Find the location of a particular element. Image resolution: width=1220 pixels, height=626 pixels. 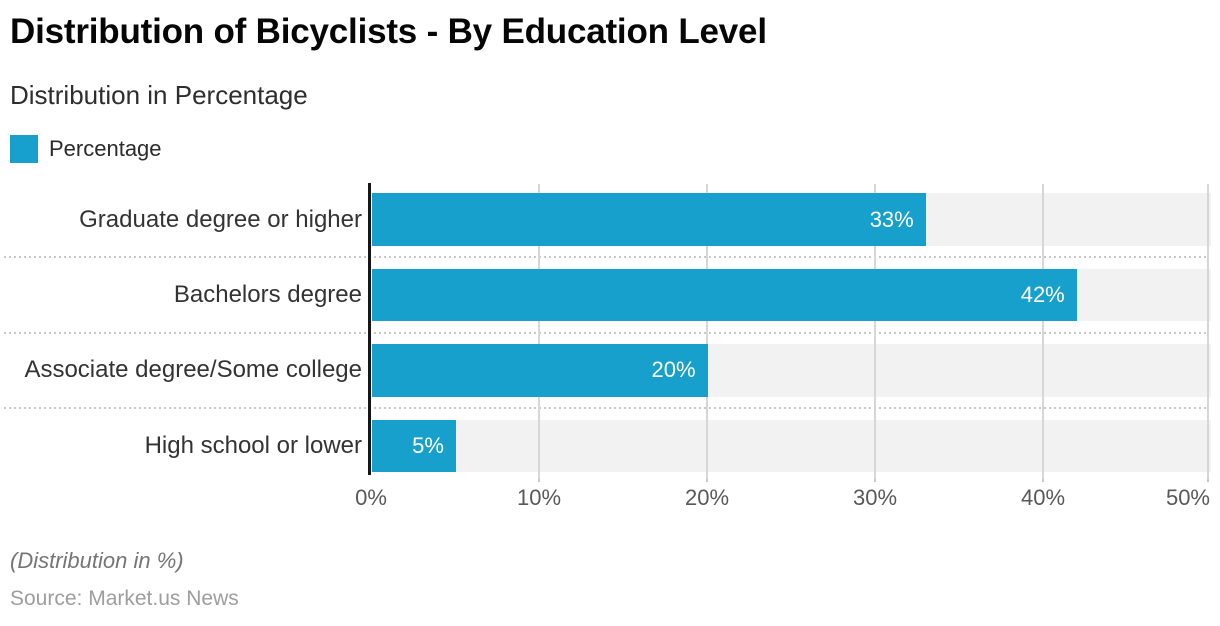

category-label: High school or lower is located at coordinates (253, 445).